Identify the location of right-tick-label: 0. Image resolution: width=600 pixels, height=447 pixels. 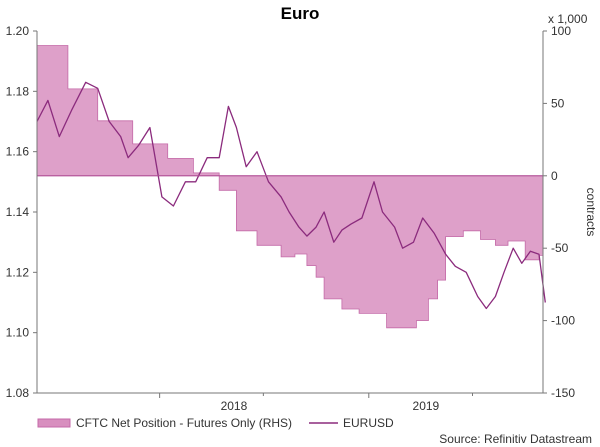
(554, 176).